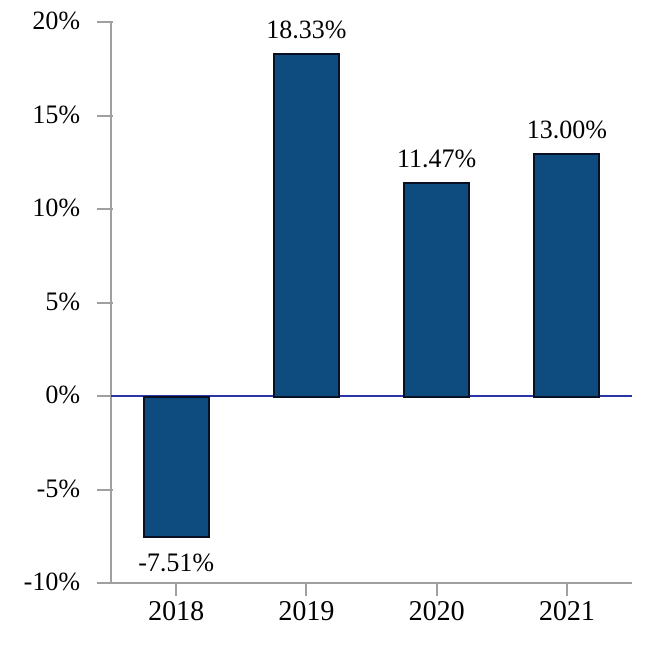  I want to click on y-tick-label: 10%, so click(56, 207).